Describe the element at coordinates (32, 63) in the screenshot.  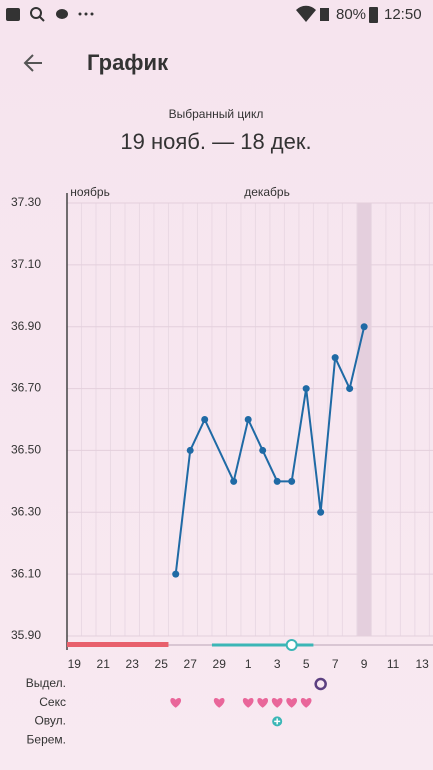
I see `back-button` at that location.